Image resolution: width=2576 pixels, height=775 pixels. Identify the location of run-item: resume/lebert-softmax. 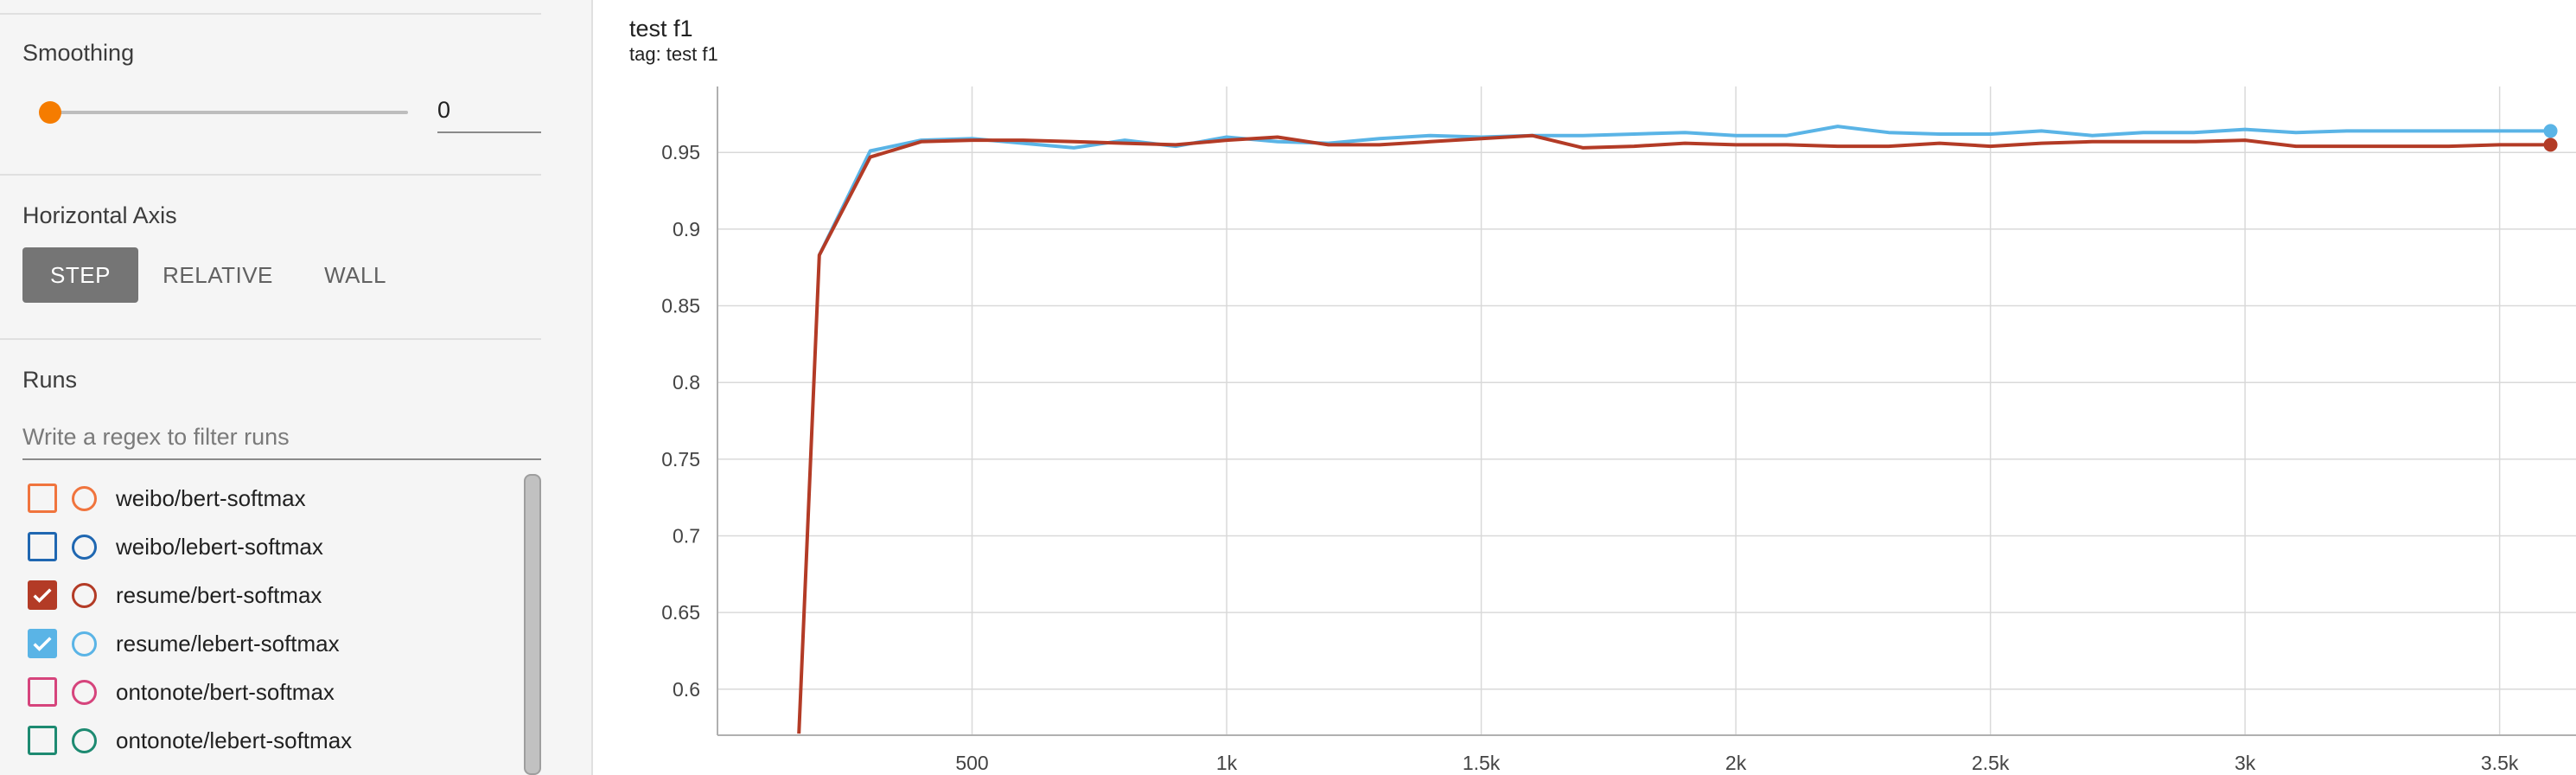
(184, 643).